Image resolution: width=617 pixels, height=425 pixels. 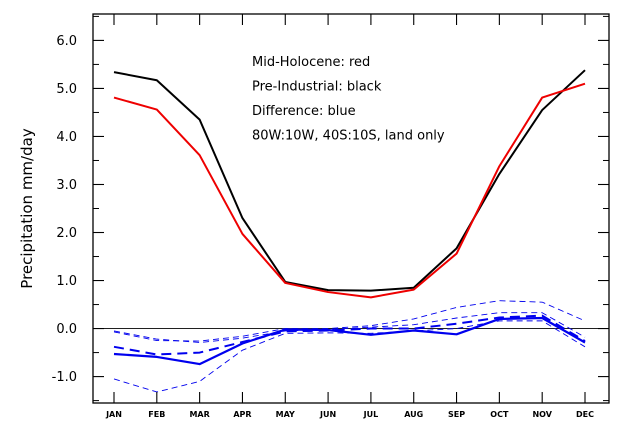 I want to click on x-tick-label: JAN, so click(x=113, y=414).